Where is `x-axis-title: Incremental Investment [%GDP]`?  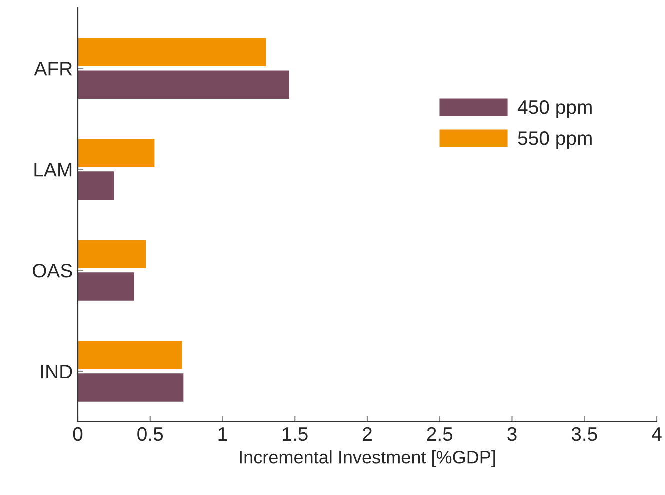
x-axis-title: Incremental Investment [%GDP] is located at coordinates (368, 459).